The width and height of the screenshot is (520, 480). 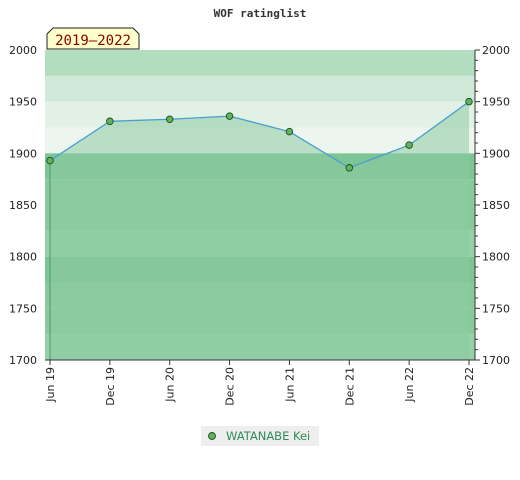 I want to click on y-axis-left: 1700 1750 1800 1850 1900 1950 2000, so click(x=23, y=205).